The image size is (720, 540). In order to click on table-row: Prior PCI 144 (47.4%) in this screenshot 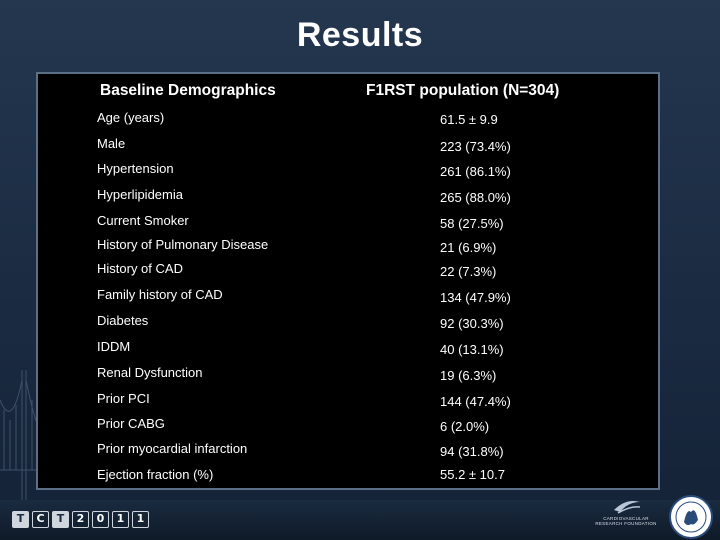, I will do `click(348, 401)`.